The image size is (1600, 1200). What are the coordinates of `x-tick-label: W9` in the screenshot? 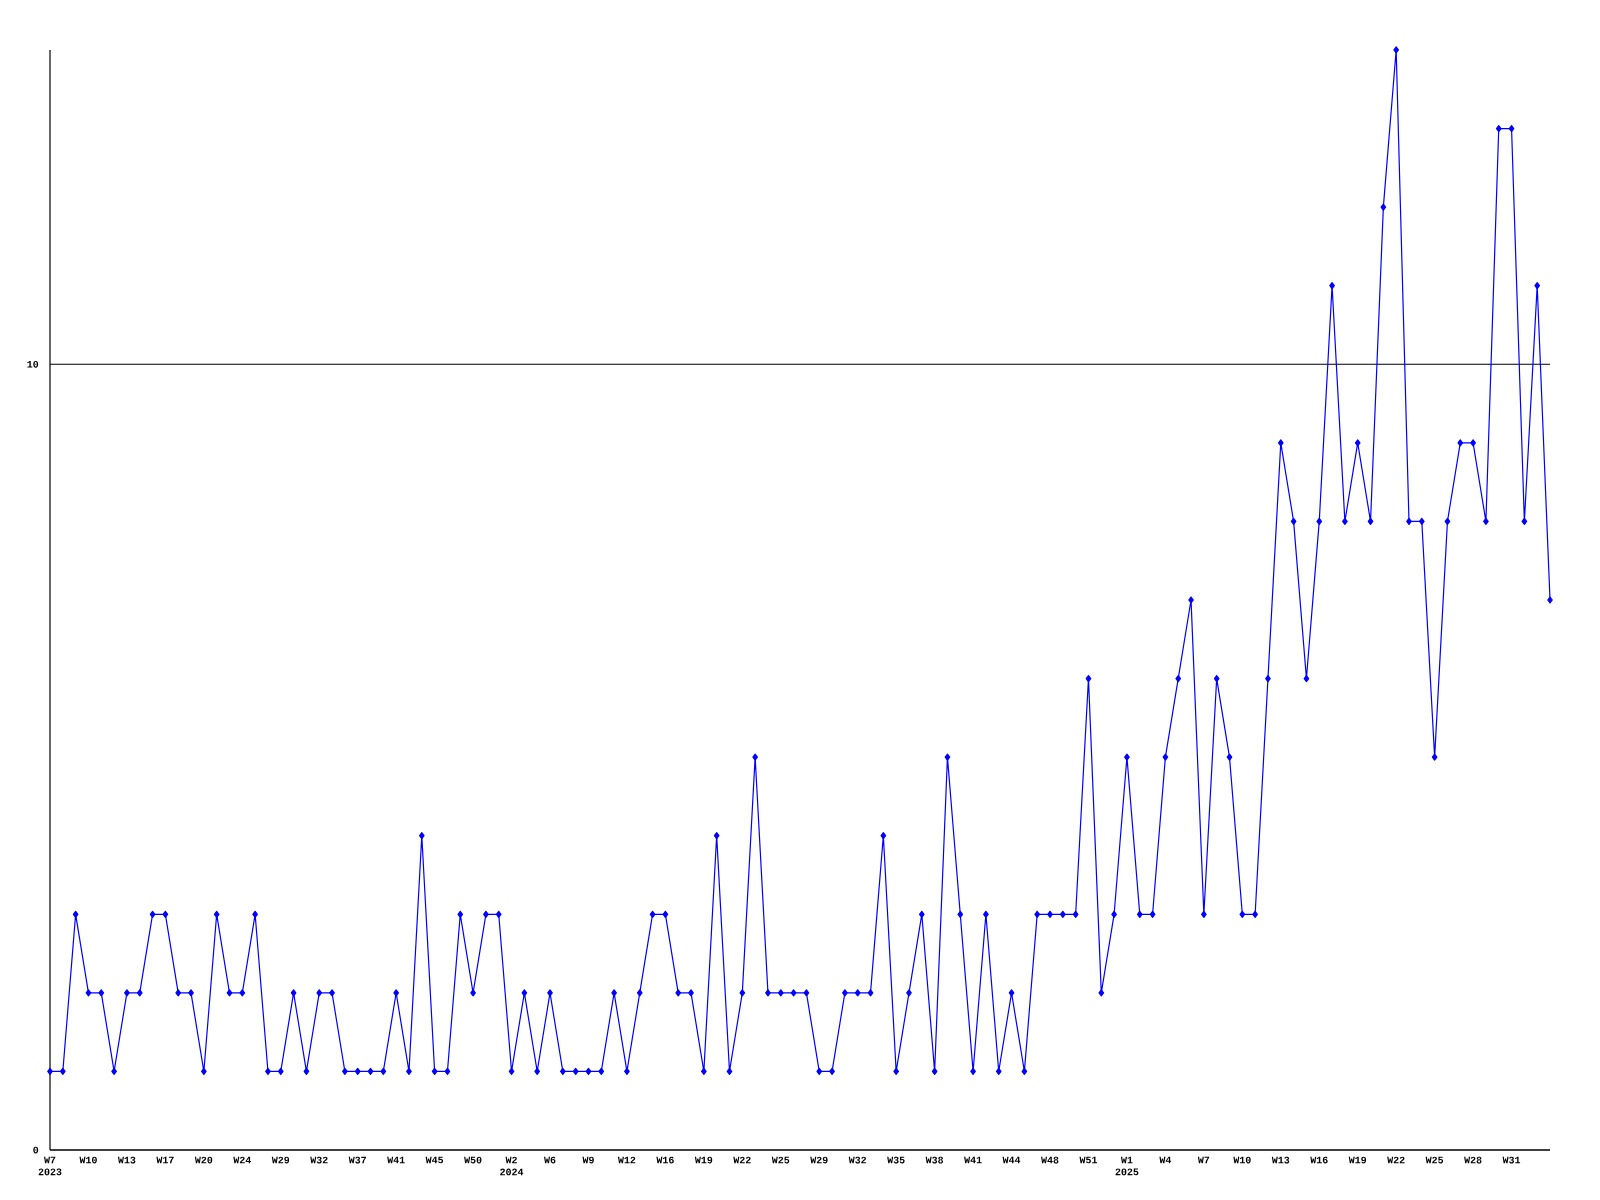 It's located at (588, 1160).